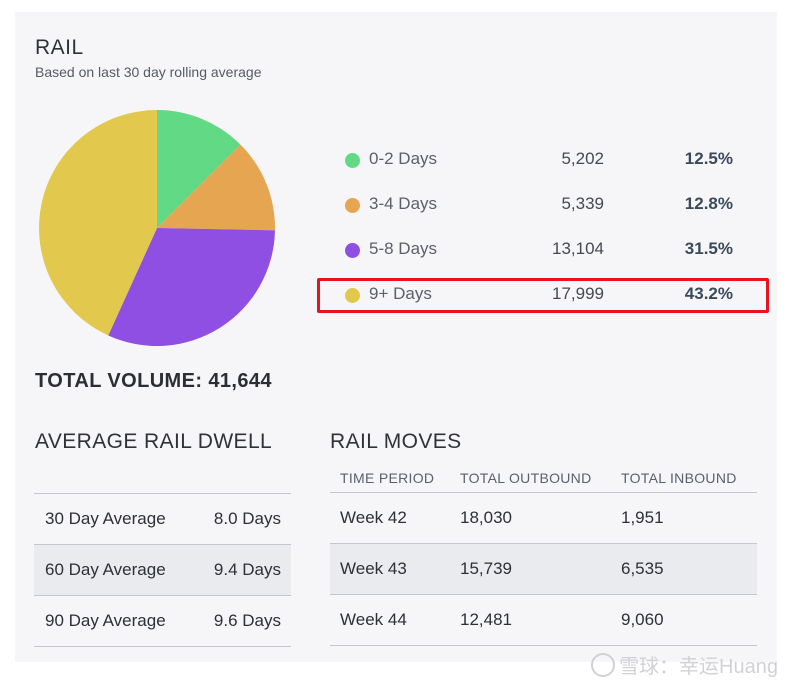 This screenshot has width=800, height=689. I want to click on moves-period: Week 43, so click(373, 568).